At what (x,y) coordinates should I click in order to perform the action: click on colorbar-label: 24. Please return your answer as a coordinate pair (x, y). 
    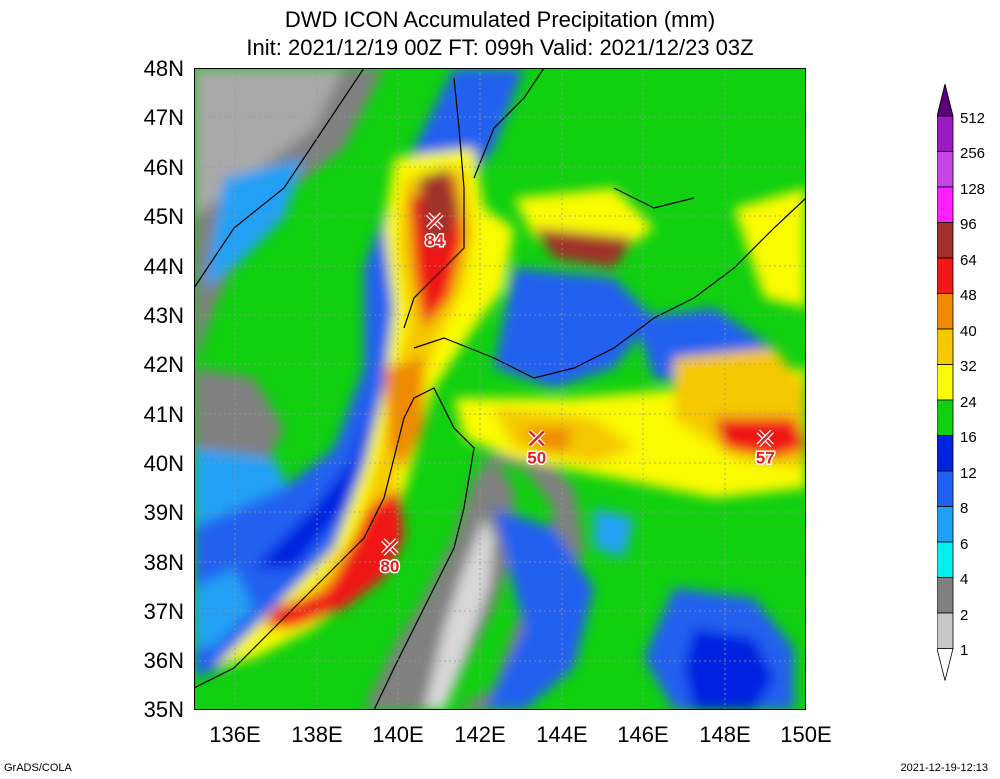
    Looking at the image, I should click on (968, 402).